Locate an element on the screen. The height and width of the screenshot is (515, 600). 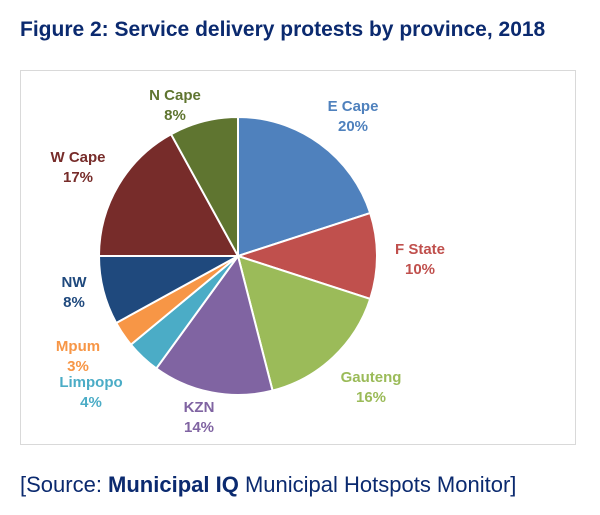
slice-label-limpopo: Limpopo 4% is located at coordinates (90, 393).